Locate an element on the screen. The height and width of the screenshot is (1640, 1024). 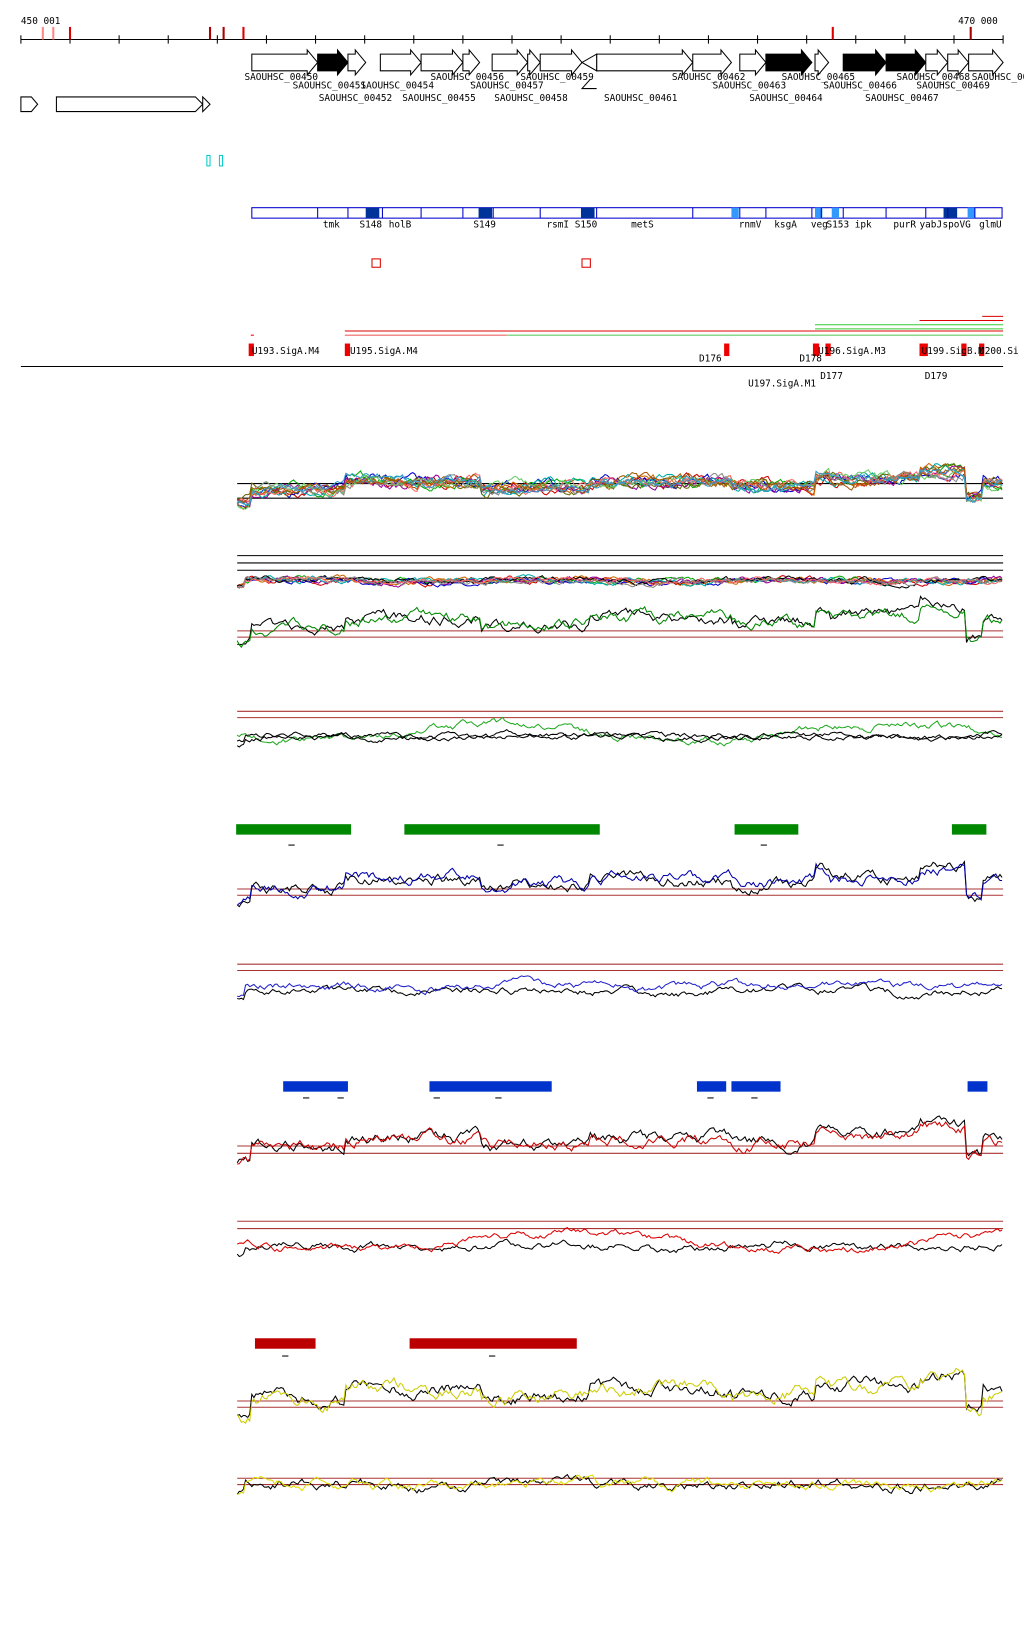
feature-label: veg is located at coordinates (819, 225).